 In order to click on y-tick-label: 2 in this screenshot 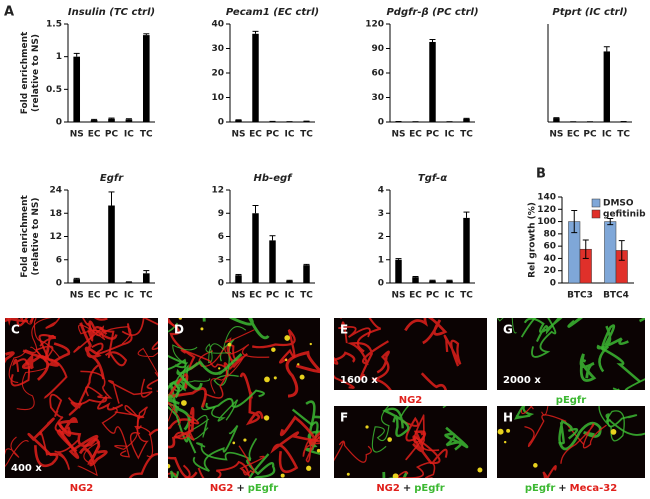, I will do `click(381, 237)`.